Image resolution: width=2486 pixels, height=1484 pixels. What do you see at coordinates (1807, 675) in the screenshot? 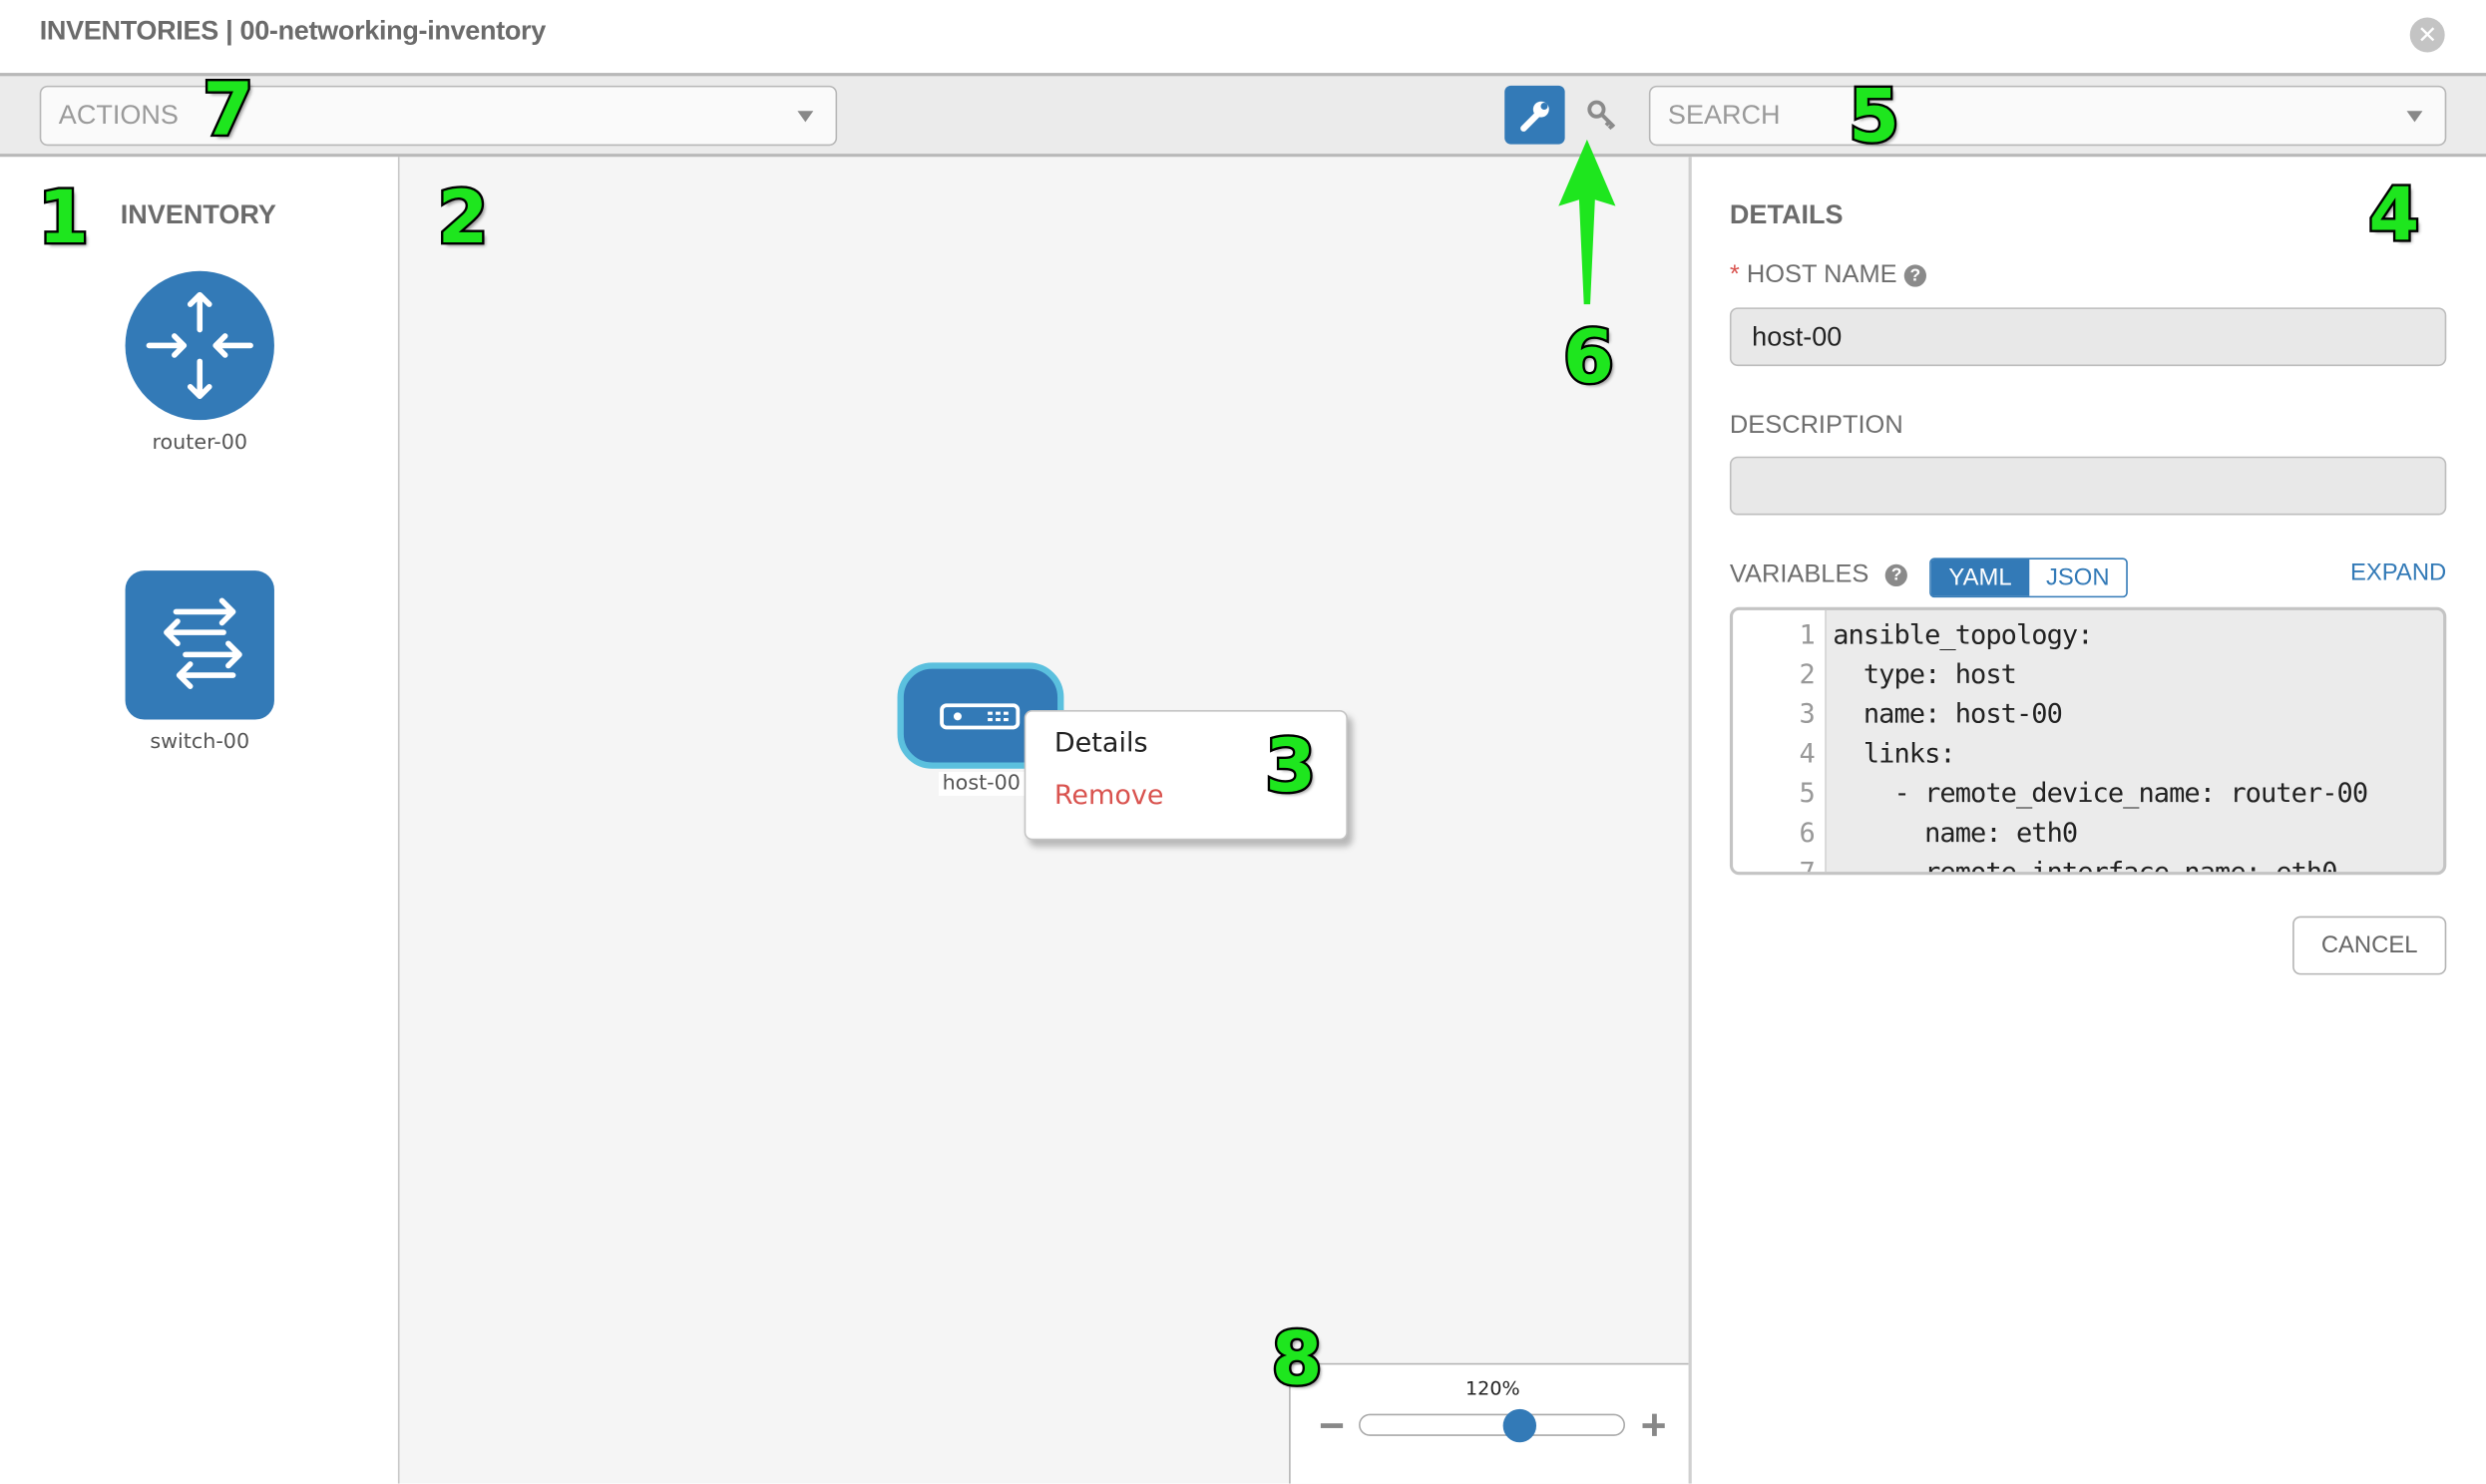
I see `line-number: 2` at bounding box center [1807, 675].